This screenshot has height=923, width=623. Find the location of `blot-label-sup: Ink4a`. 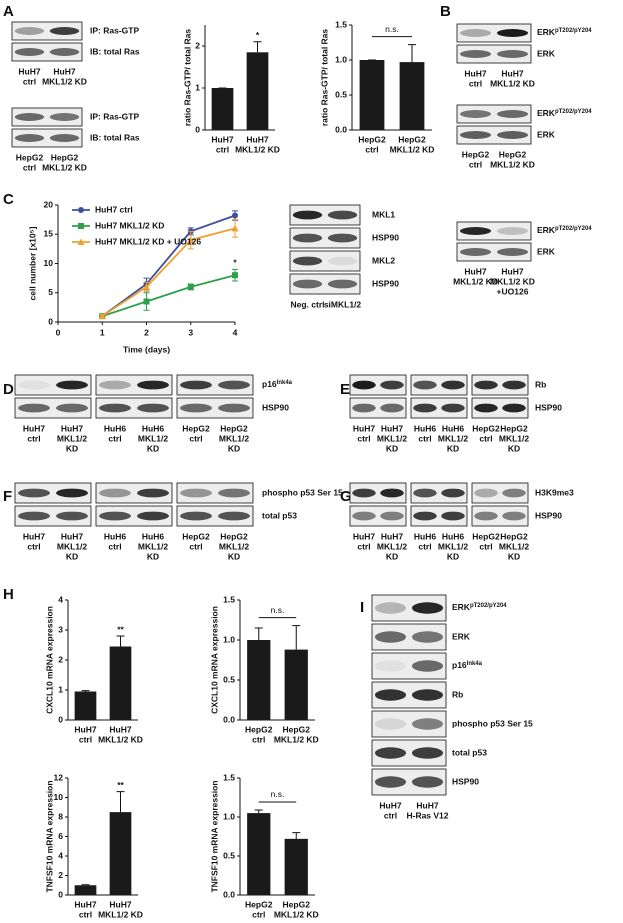

blot-label-sup: Ink4a is located at coordinates (285, 383).